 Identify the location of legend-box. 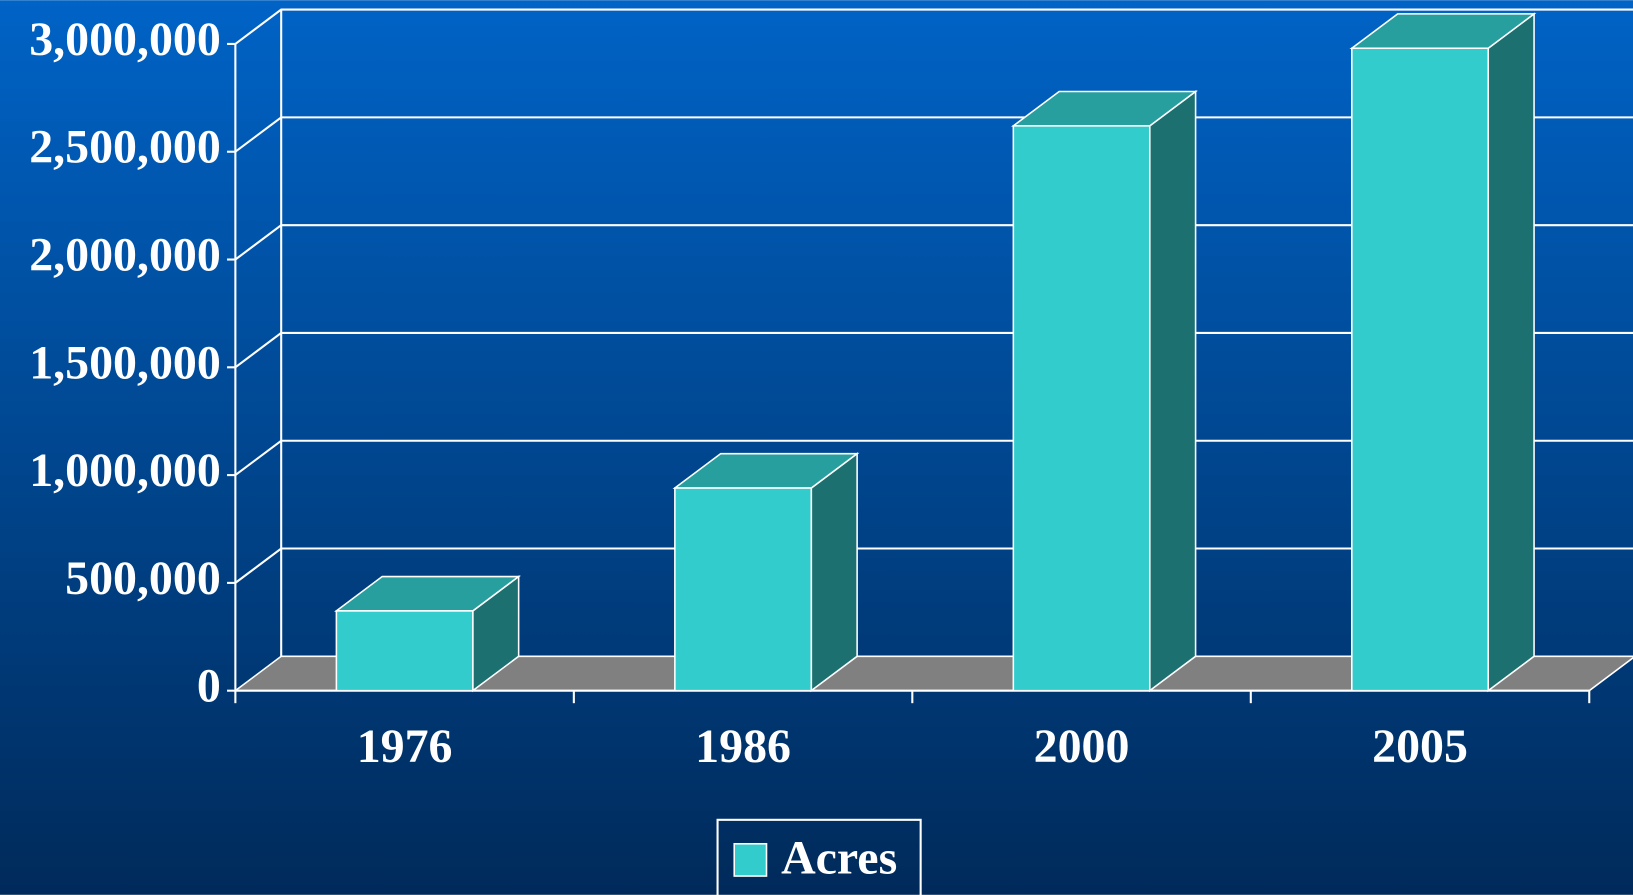
(819, 856).